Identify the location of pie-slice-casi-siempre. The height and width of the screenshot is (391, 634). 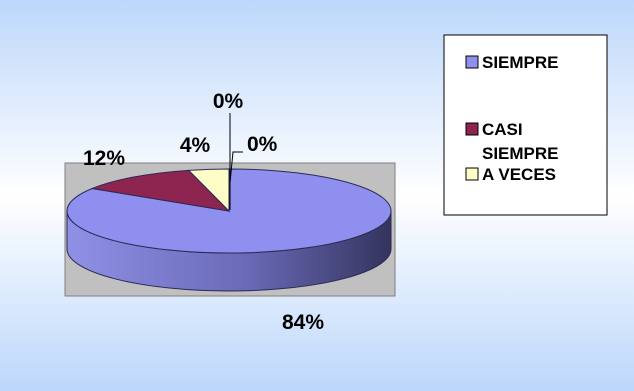
(160, 190).